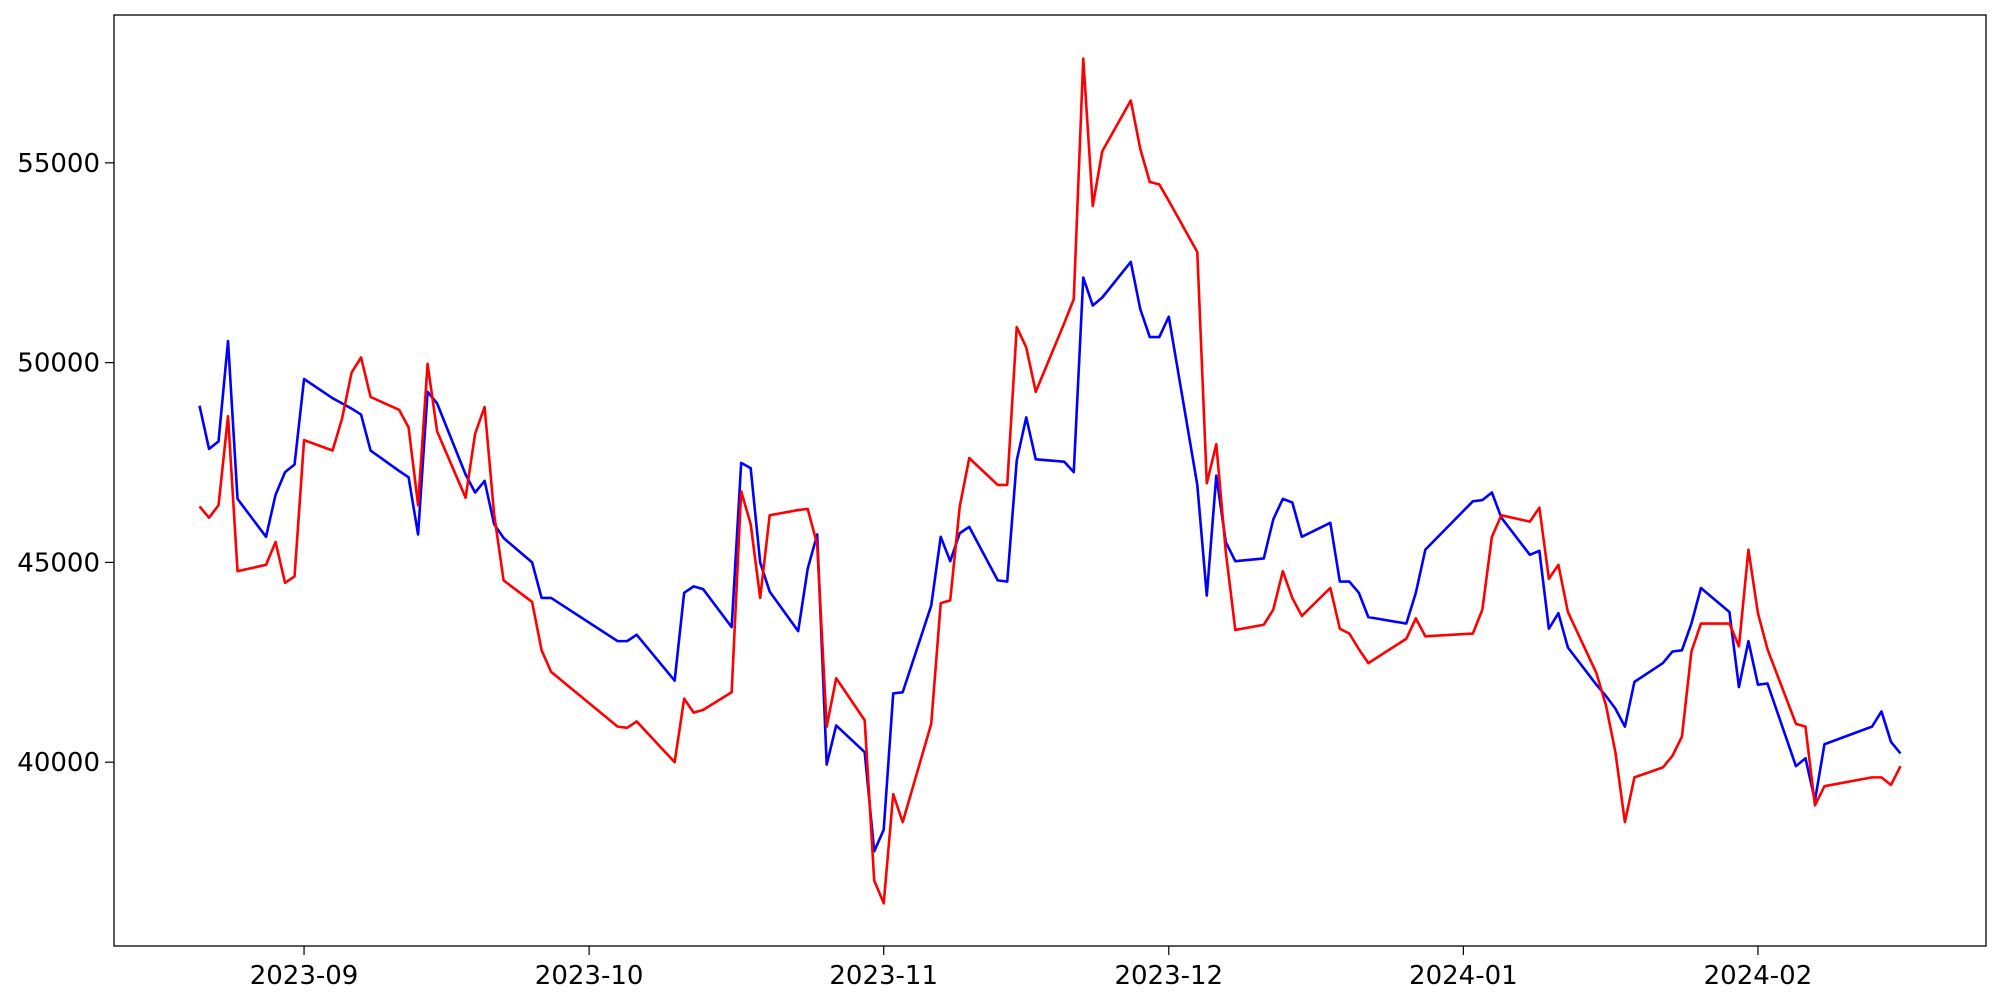  What do you see at coordinates (1168, 976) in the screenshot?
I see `x-tick-label: 2023-12` at bounding box center [1168, 976].